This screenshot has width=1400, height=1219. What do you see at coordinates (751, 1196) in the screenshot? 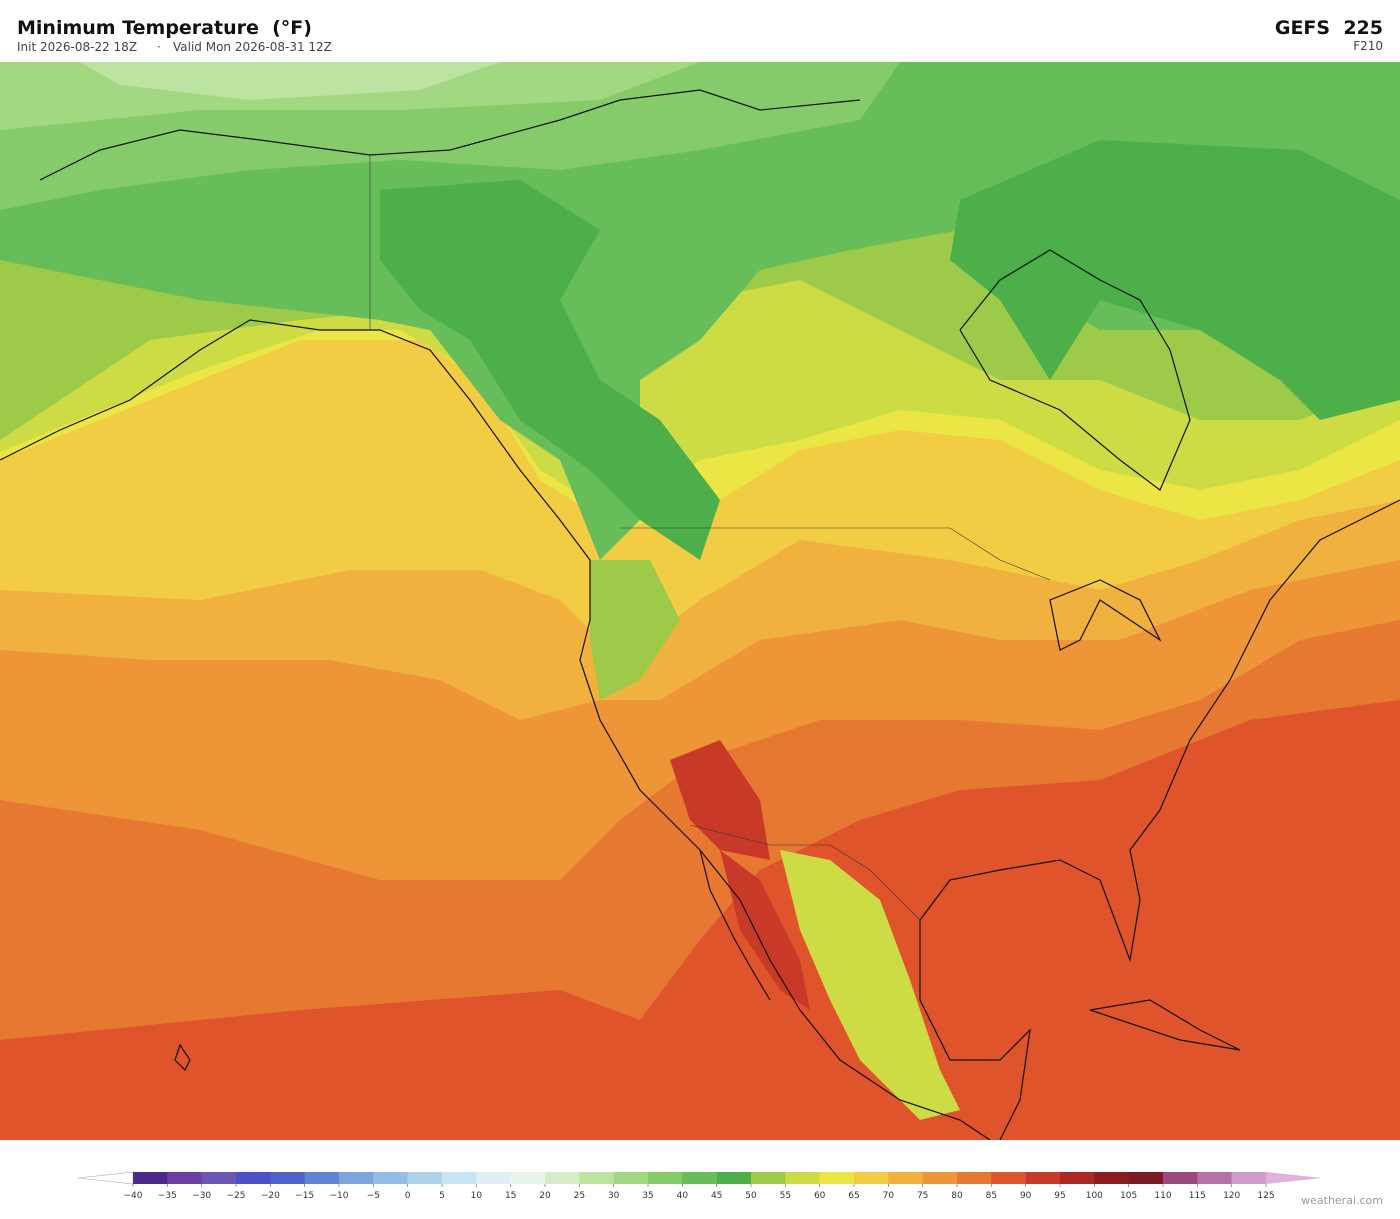
I see `colorbar-tick-label: 50` at bounding box center [751, 1196].